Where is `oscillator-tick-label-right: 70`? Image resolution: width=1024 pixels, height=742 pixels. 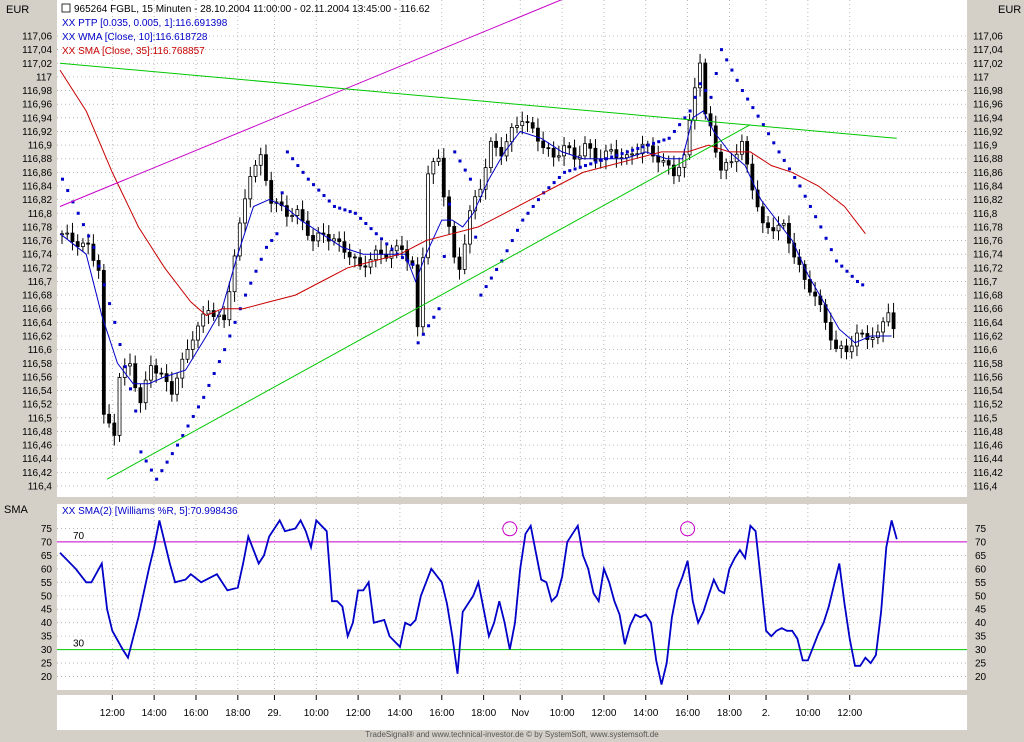 oscillator-tick-label-right: 70 is located at coordinates (981, 542).